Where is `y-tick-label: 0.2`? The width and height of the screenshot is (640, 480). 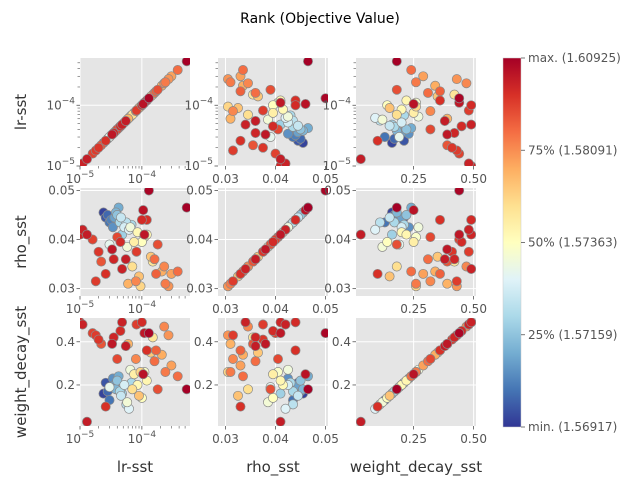 y-tick-label: 0.2 is located at coordinates (341, 385).